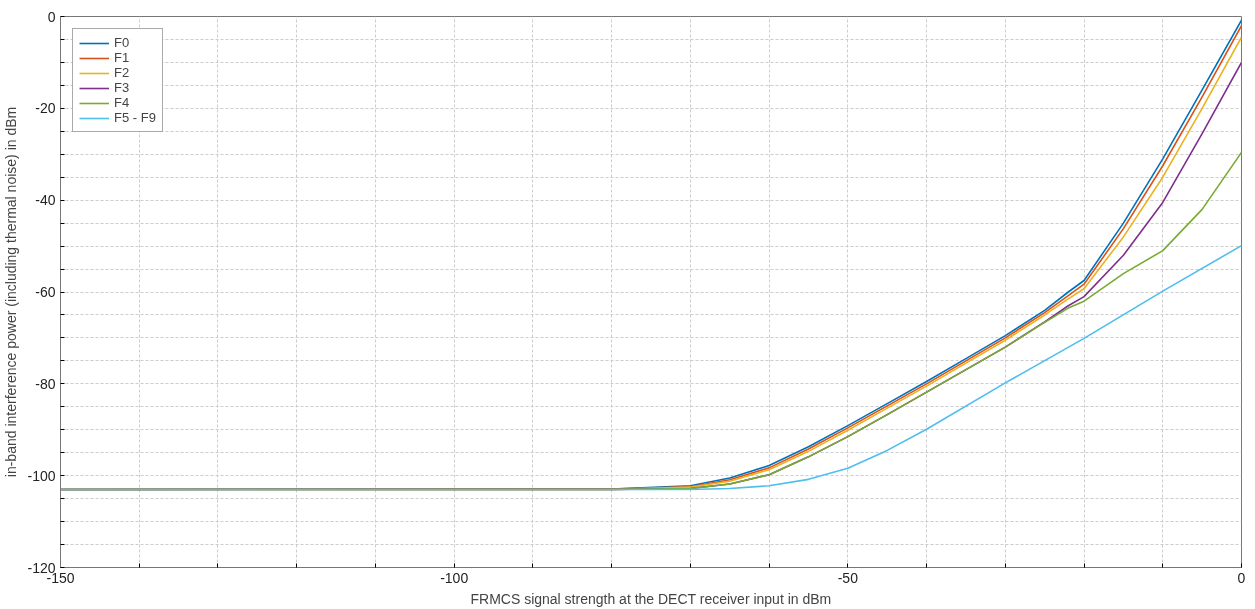  What do you see at coordinates (122, 72) in the screenshot?
I see `legend-label: F2` at bounding box center [122, 72].